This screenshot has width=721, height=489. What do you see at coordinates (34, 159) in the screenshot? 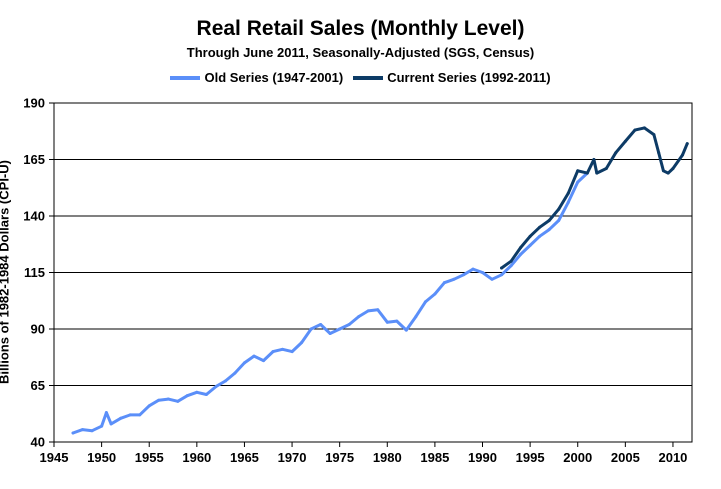
I see `y-tick-label-165: 165` at bounding box center [34, 159].